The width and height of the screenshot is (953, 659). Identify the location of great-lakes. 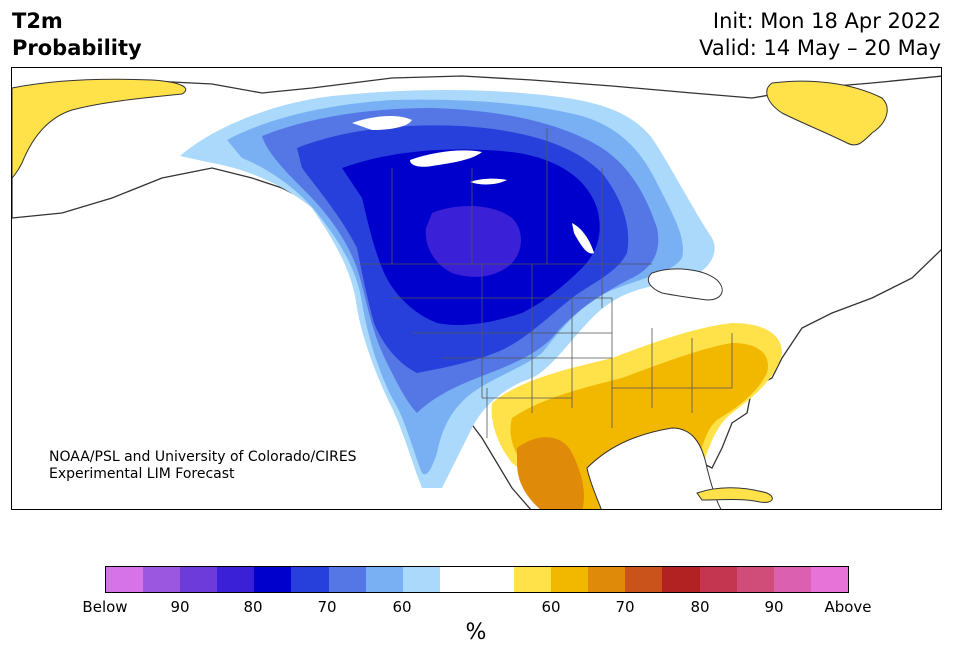
(685, 284).